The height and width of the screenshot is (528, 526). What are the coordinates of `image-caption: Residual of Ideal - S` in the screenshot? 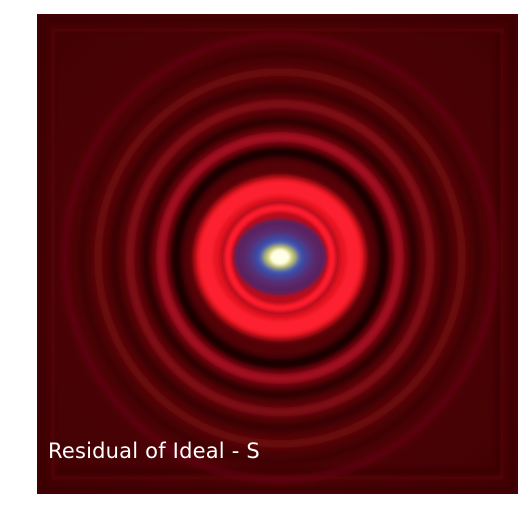 It's located at (154, 451).